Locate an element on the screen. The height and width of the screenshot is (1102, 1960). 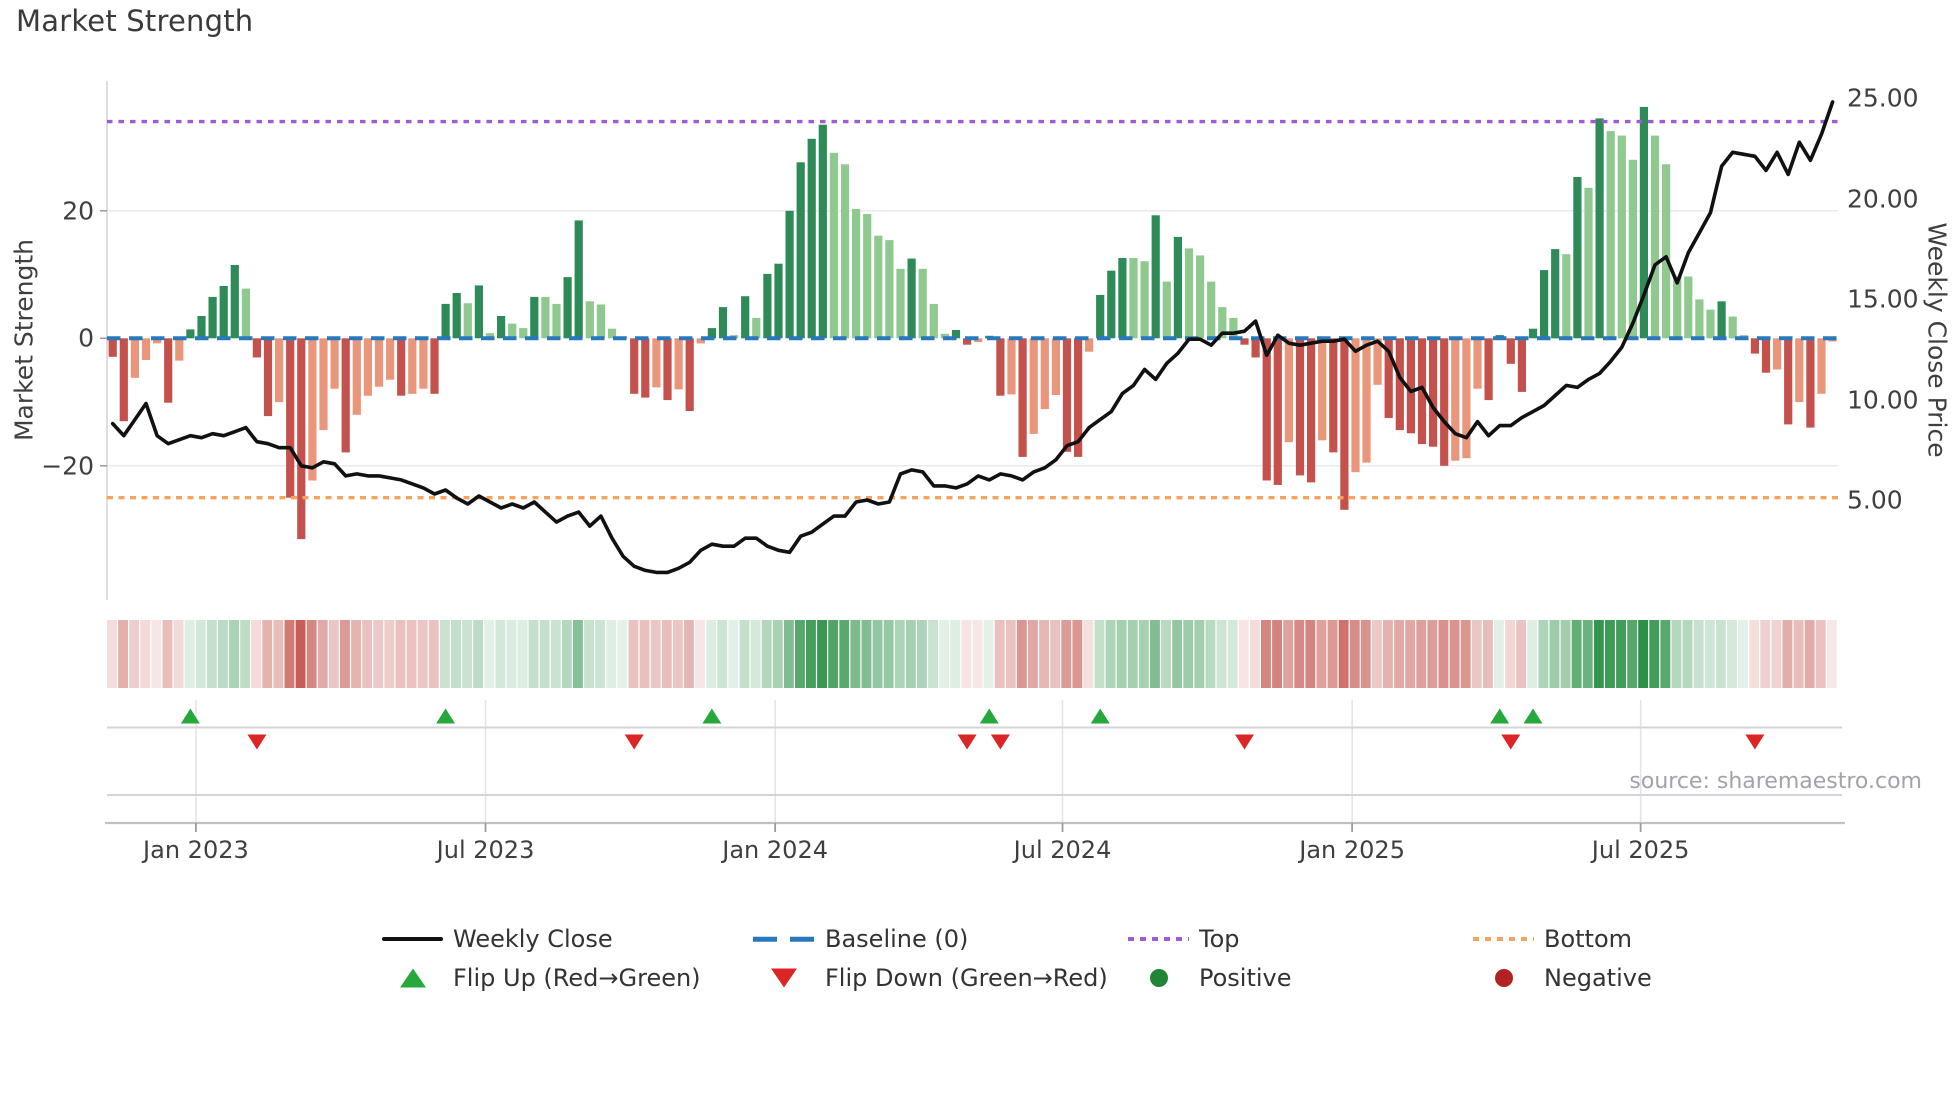
x-axis-tick-label: Jul 2023 is located at coordinates (485, 850).